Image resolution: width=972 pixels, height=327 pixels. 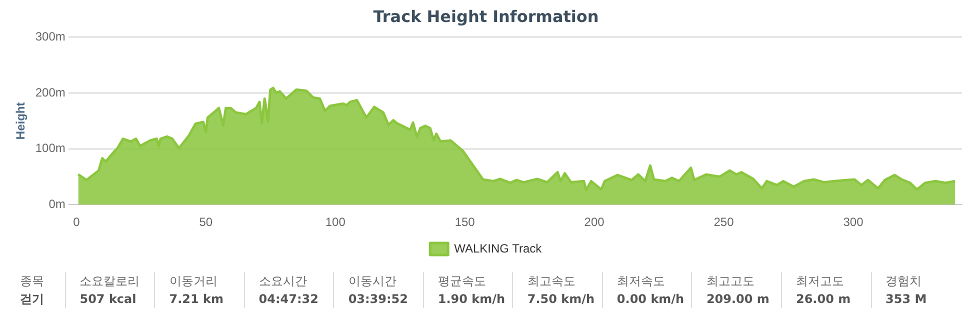 What do you see at coordinates (21, 121) in the screenshot?
I see `y-axis-title: Height` at bounding box center [21, 121].